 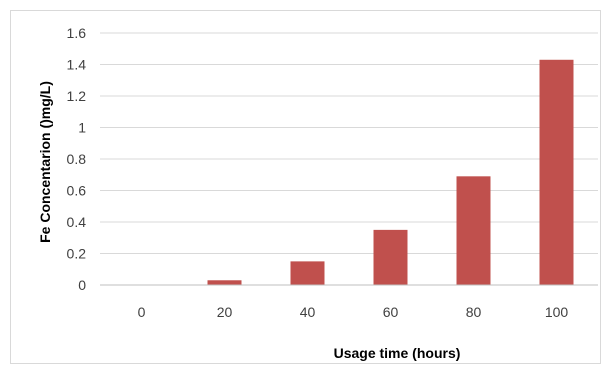 I want to click on y-tick-label: 0, so click(x=82, y=285).